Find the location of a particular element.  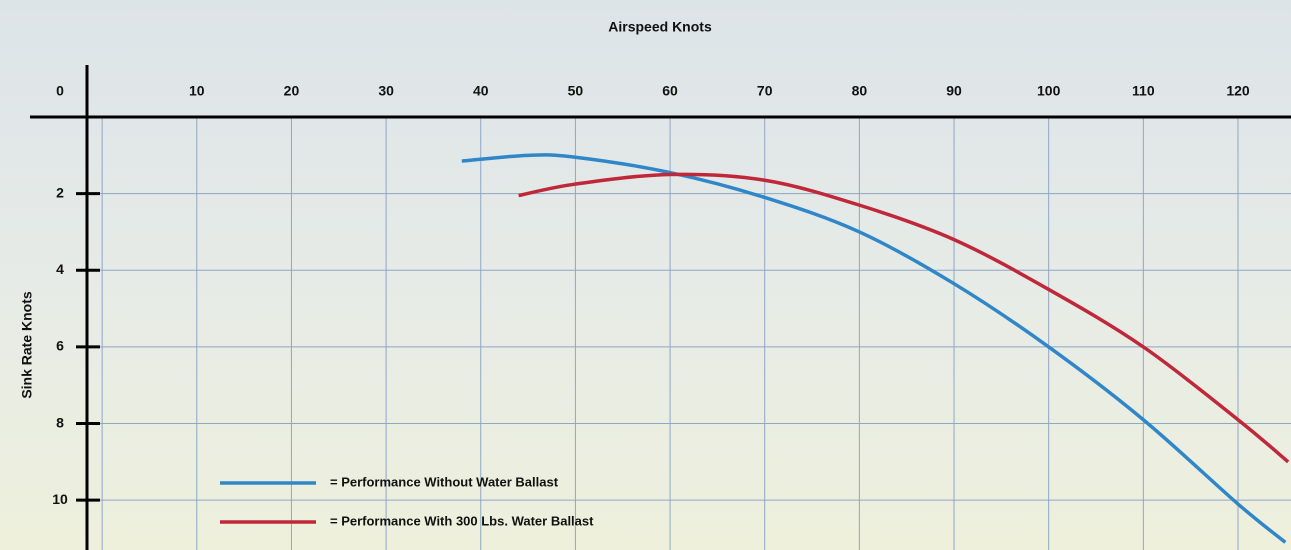

x-tick-label: 10 is located at coordinates (197, 91).